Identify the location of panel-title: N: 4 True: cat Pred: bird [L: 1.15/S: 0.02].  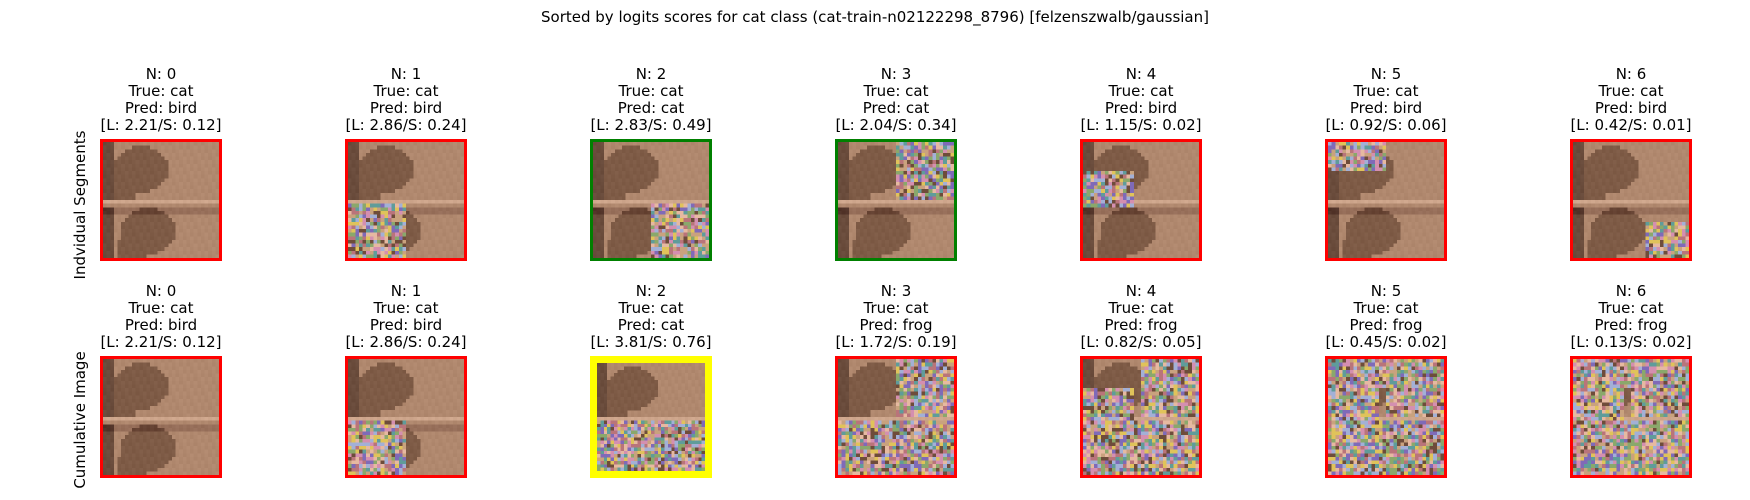
(1141, 100).